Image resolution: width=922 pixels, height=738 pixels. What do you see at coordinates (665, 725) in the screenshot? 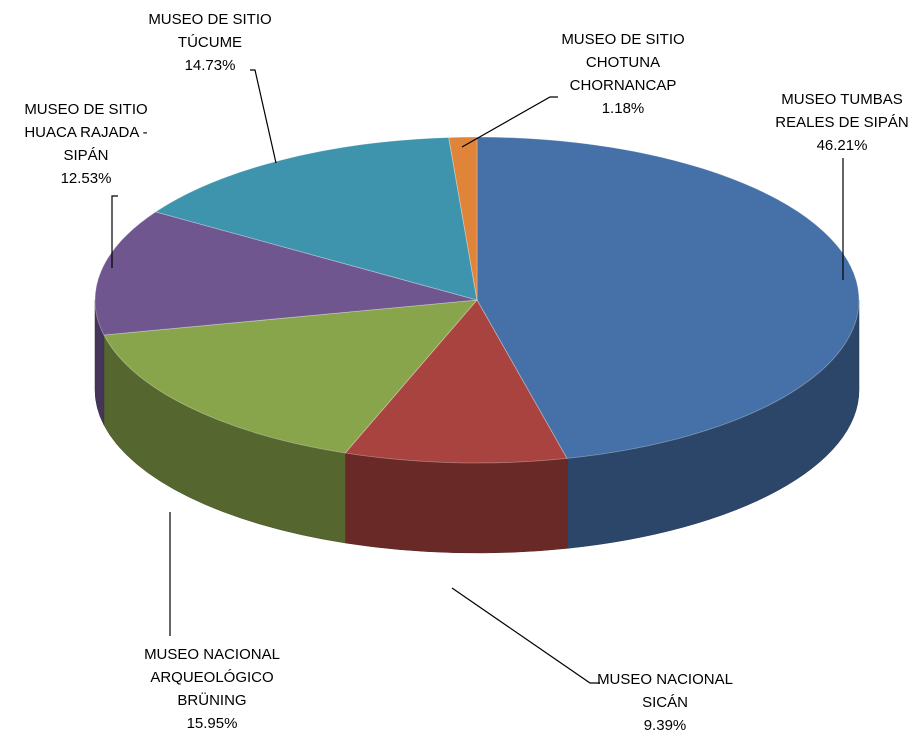
I see `value-label: 9.39%` at bounding box center [665, 725].